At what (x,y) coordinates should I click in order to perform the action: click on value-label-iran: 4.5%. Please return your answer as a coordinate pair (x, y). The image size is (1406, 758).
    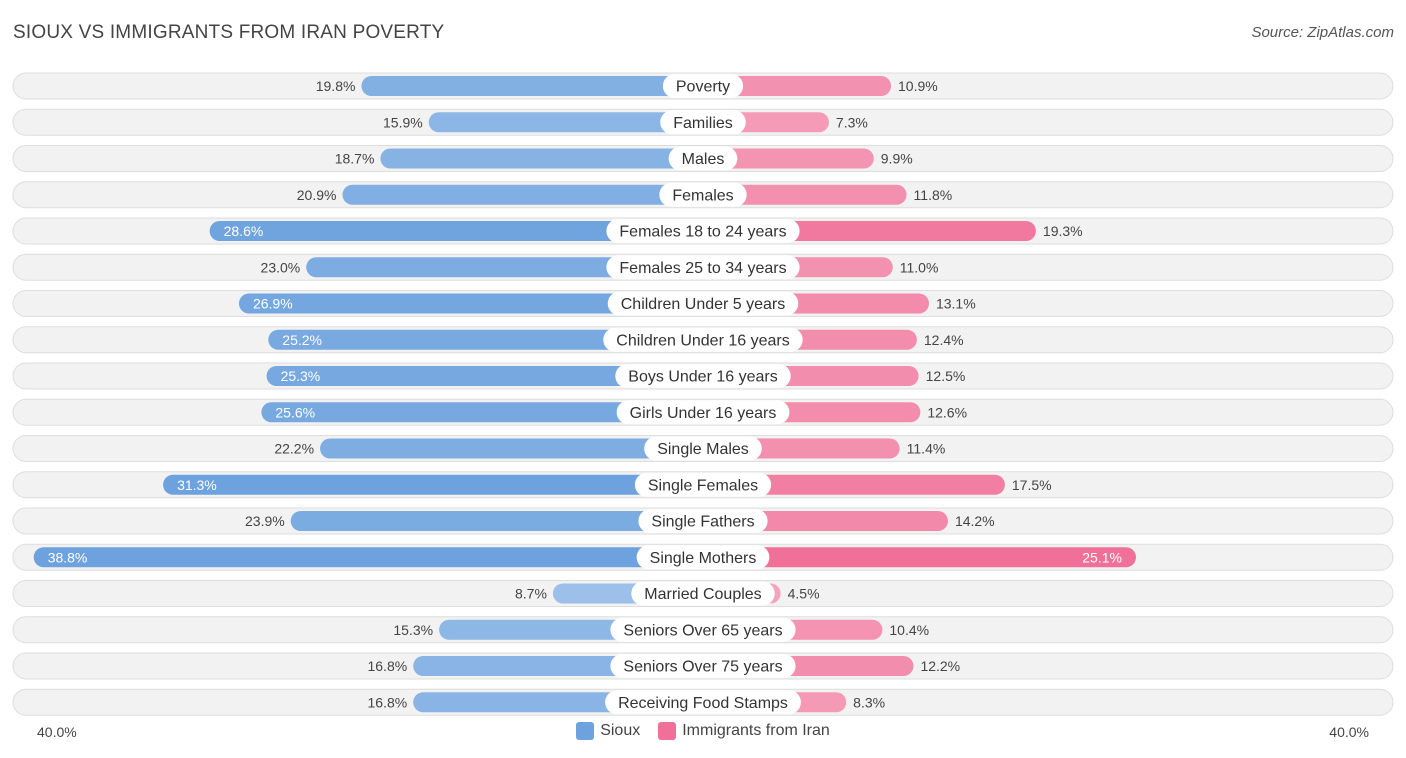
    Looking at the image, I should click on (804, 594).